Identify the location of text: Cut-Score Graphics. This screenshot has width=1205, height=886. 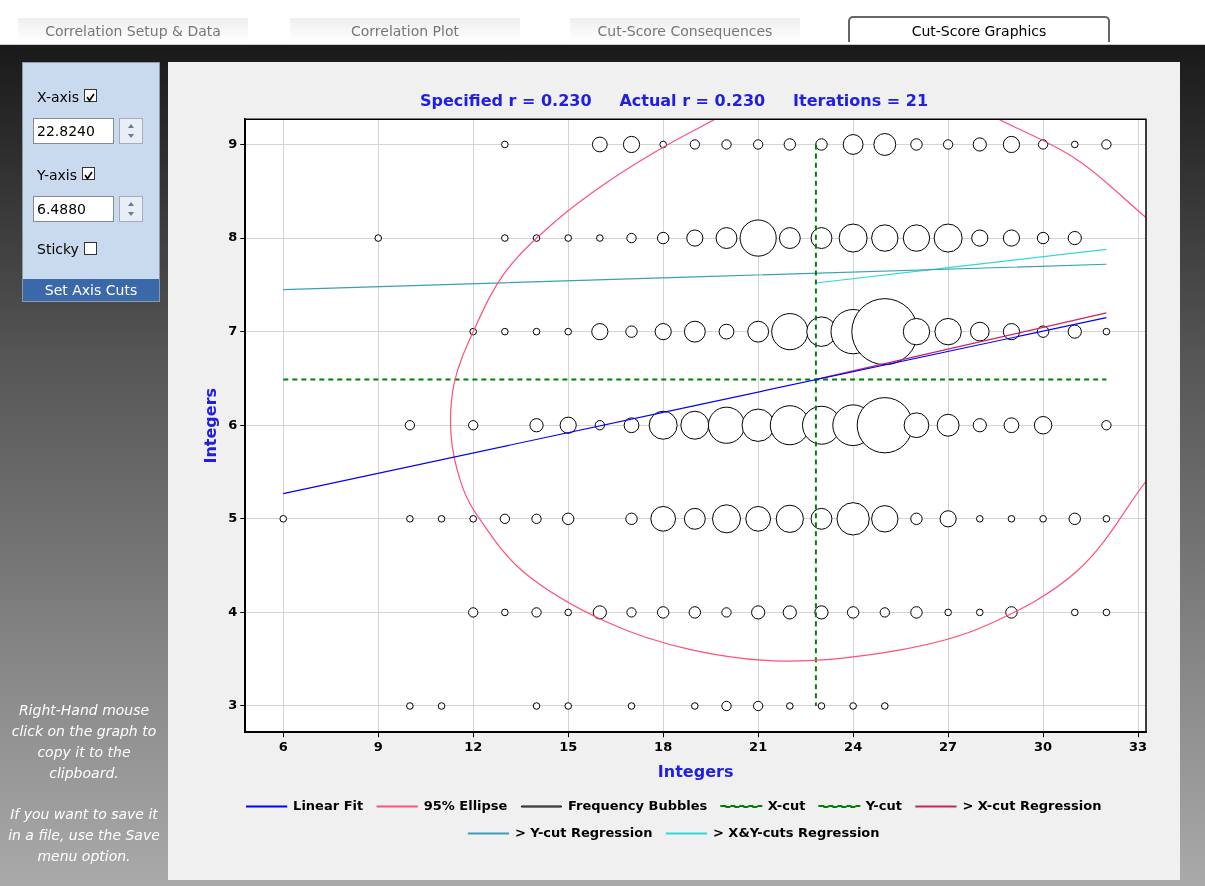
(979, 29).